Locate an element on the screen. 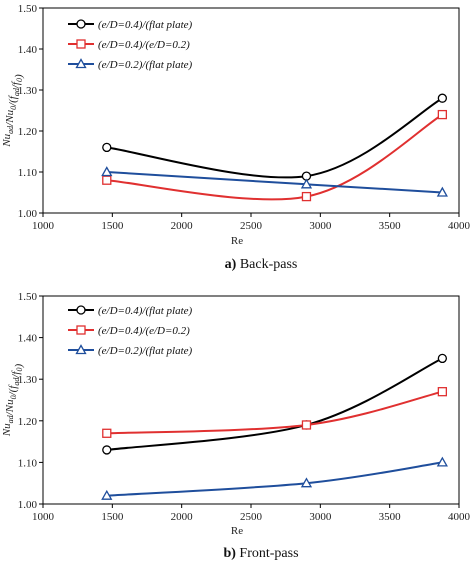 This screenshot has height=563, width=474. caption-text: Back-pass is located at coordinates (269, 264).